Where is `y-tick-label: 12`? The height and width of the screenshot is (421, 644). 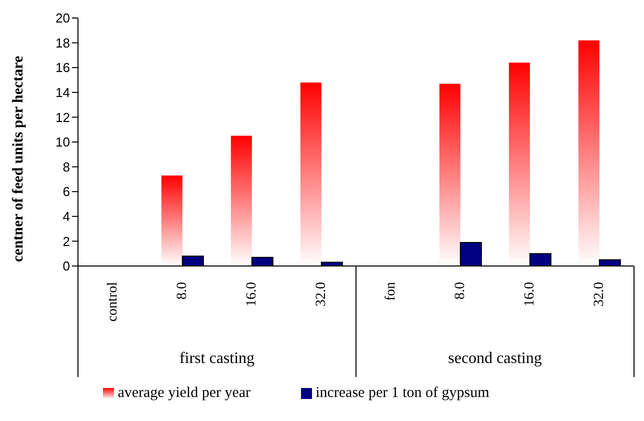
y-tick-label: 12 is located at coordinates (63, 117).